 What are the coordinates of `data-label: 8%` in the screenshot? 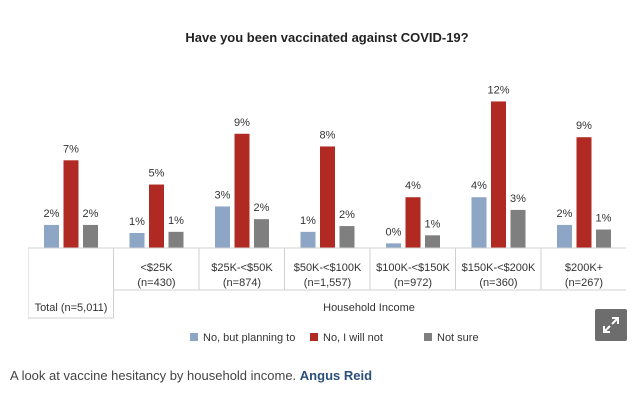 It's located at (328, 135).